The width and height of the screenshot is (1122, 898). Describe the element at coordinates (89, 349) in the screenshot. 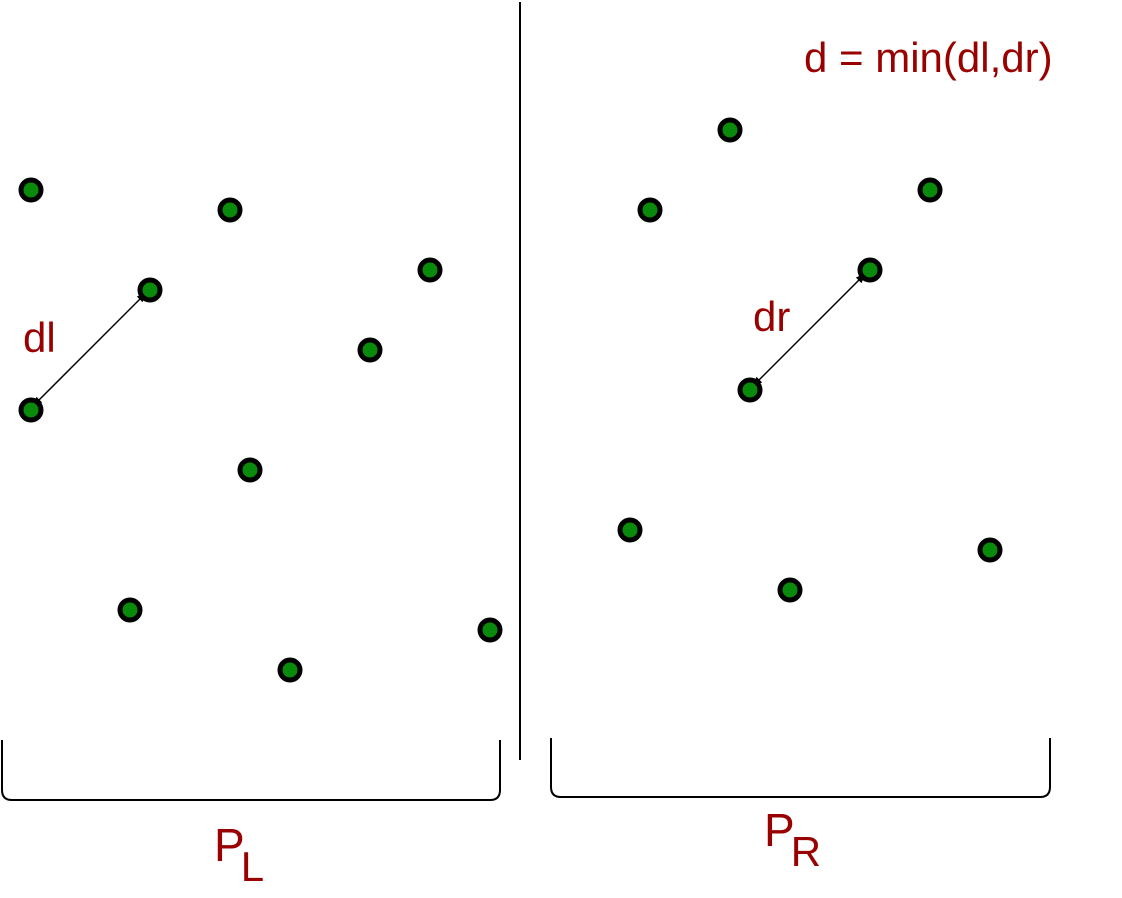

I see `dl-arrow` at that location.